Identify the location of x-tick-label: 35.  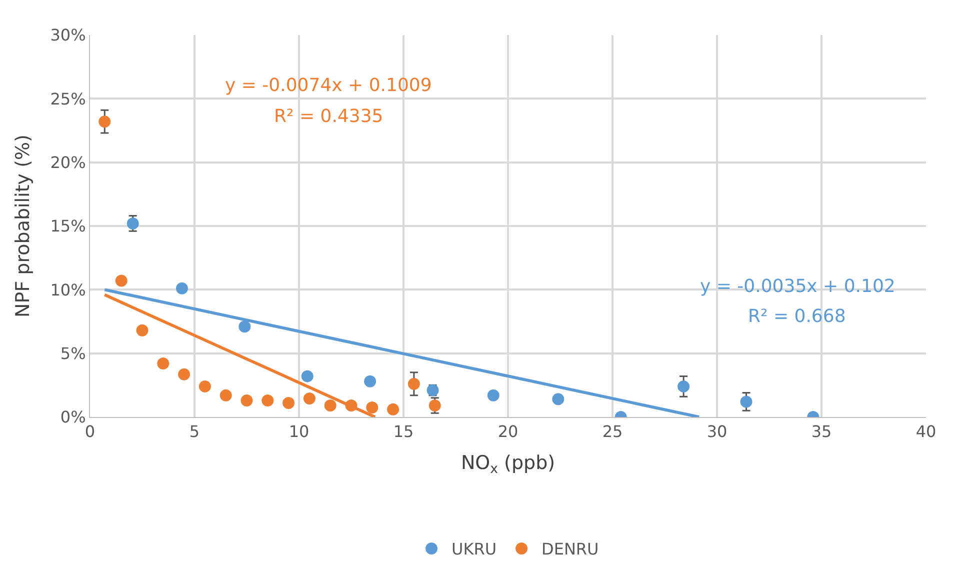
(821, 432).